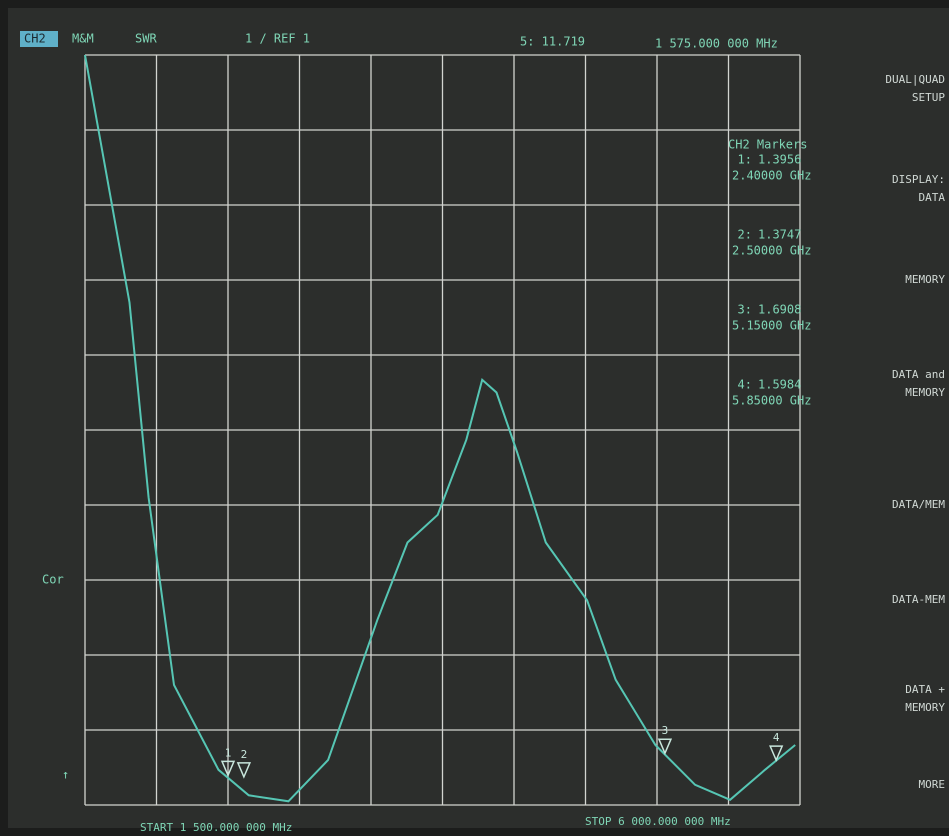 The width and height of the screenshot is (949, 836). Describe the element at coordinates (277, 39) in the screenshot. I see `scale: 1 / REF 1` at that location.